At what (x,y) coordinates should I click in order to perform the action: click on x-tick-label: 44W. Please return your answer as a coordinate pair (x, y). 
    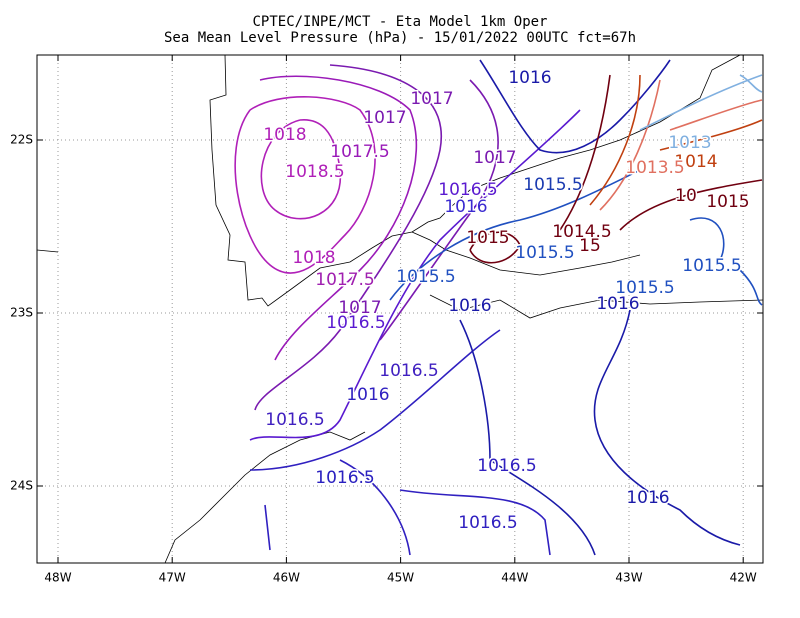
    Looking at the image, I should click on (514, 578).